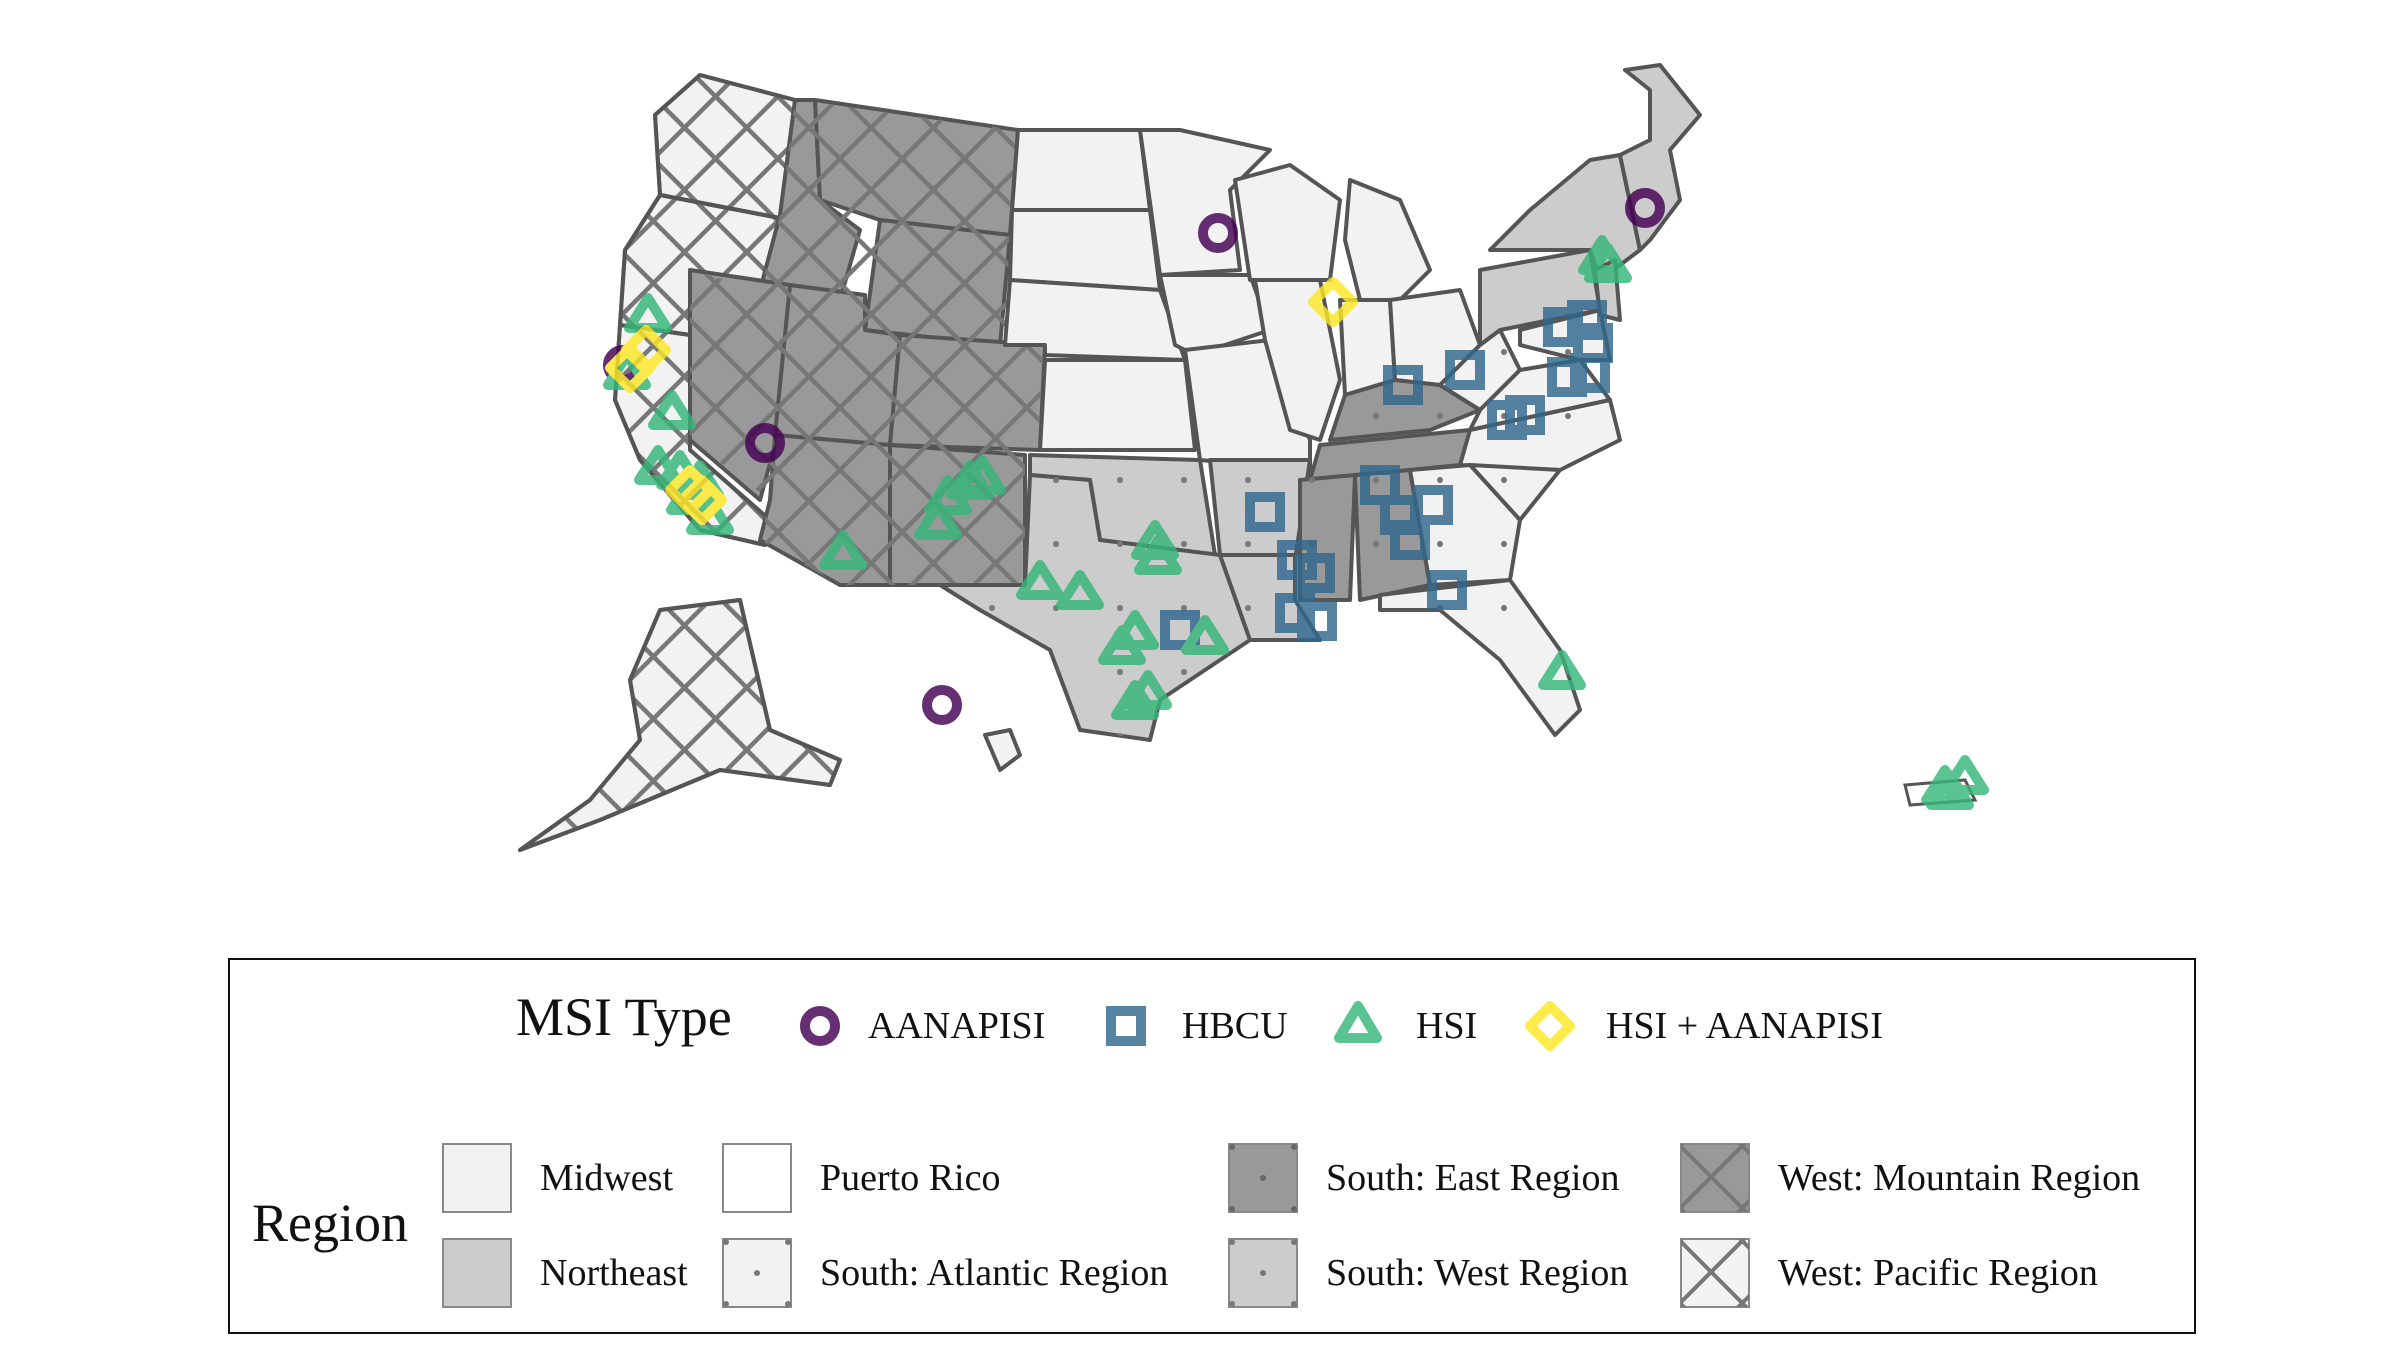 The width and height of the screenshot is (2400, 1350). I want to click on msi-label-hsi-aanapisi: HSI + AANAPISI, so click(1744, 1026).